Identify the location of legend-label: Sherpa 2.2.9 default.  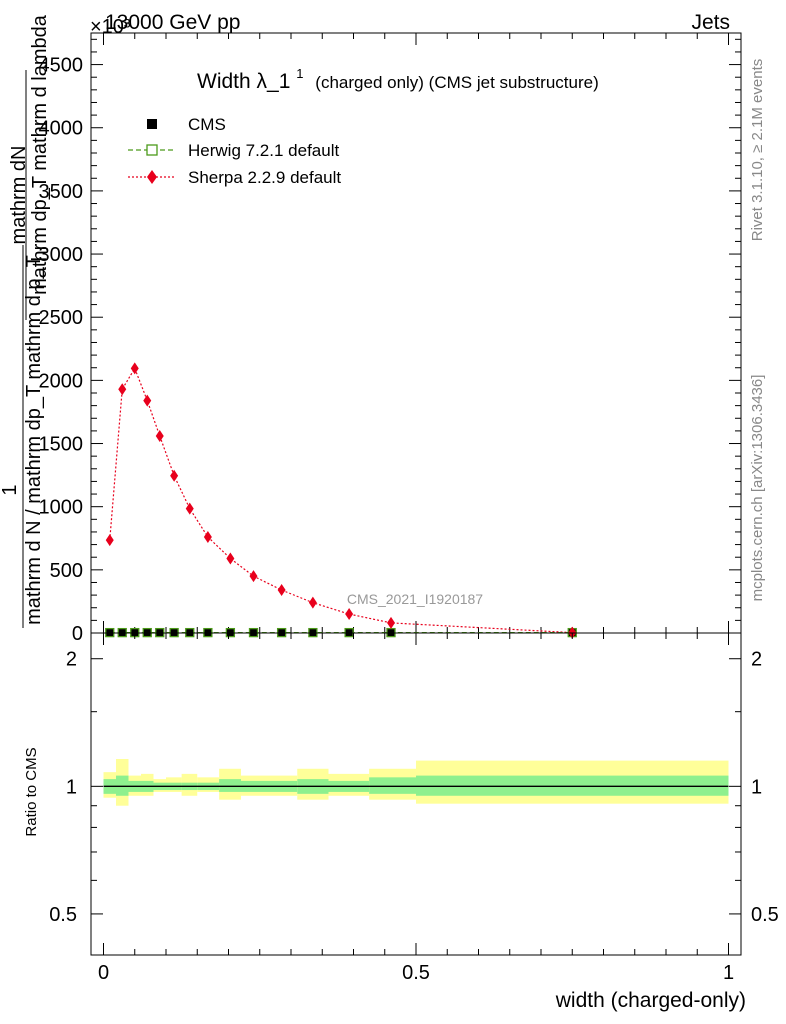
(264, 177).